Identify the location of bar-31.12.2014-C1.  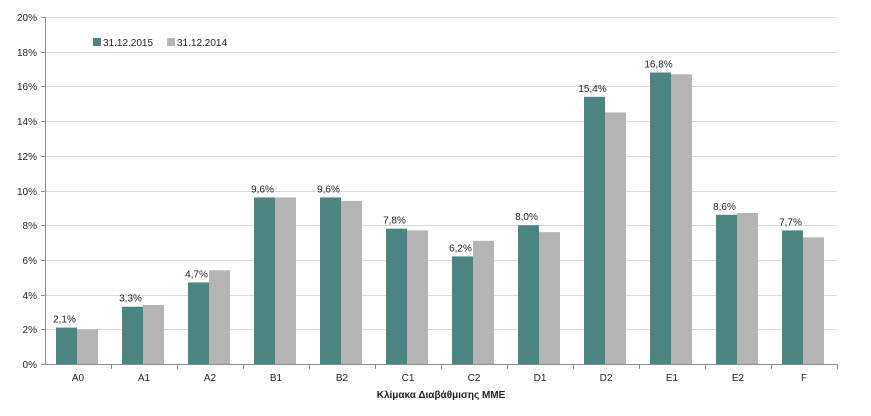
(417, 297).